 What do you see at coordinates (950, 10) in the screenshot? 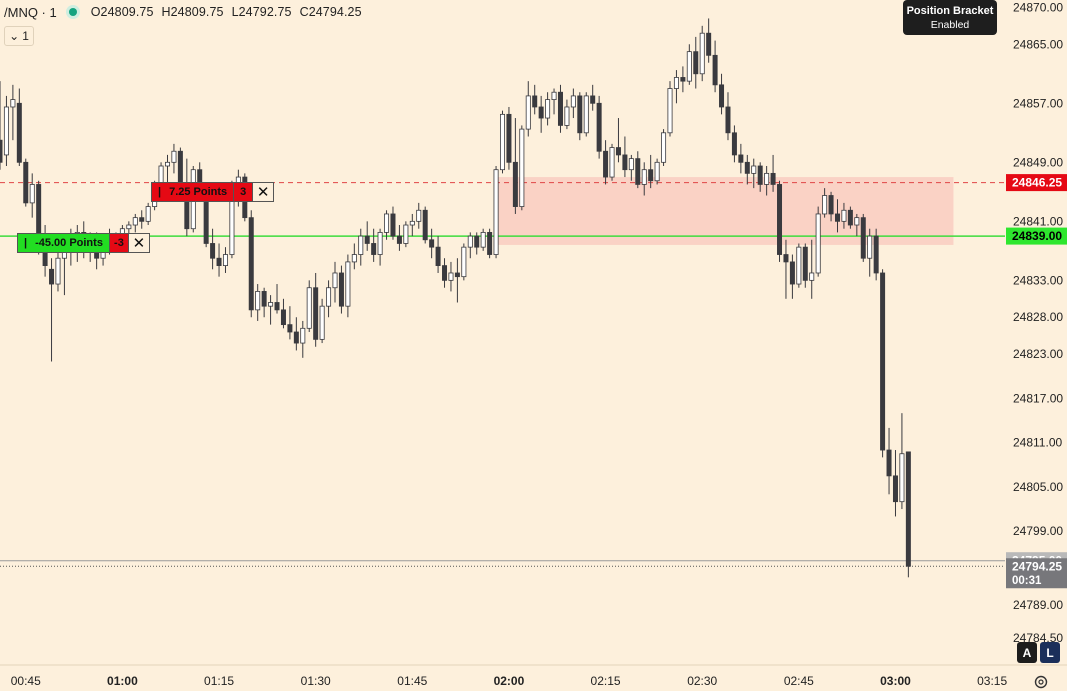
I see `position-bracket-title: Position Bracket` at bounding box center [950, 10].